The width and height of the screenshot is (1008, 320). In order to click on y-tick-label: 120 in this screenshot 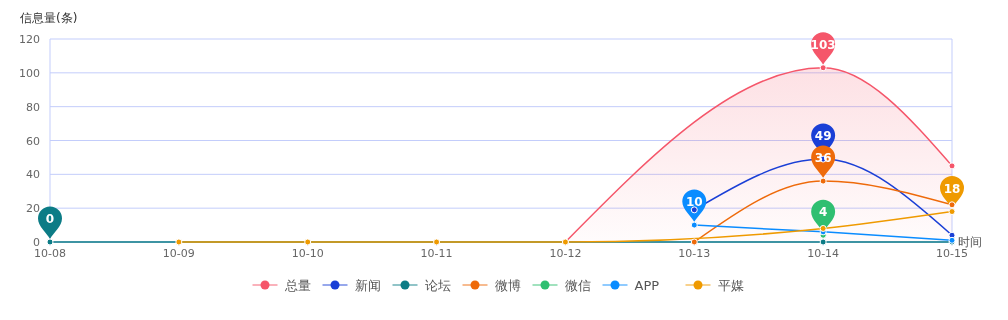, I will do `click(29, 39)`.